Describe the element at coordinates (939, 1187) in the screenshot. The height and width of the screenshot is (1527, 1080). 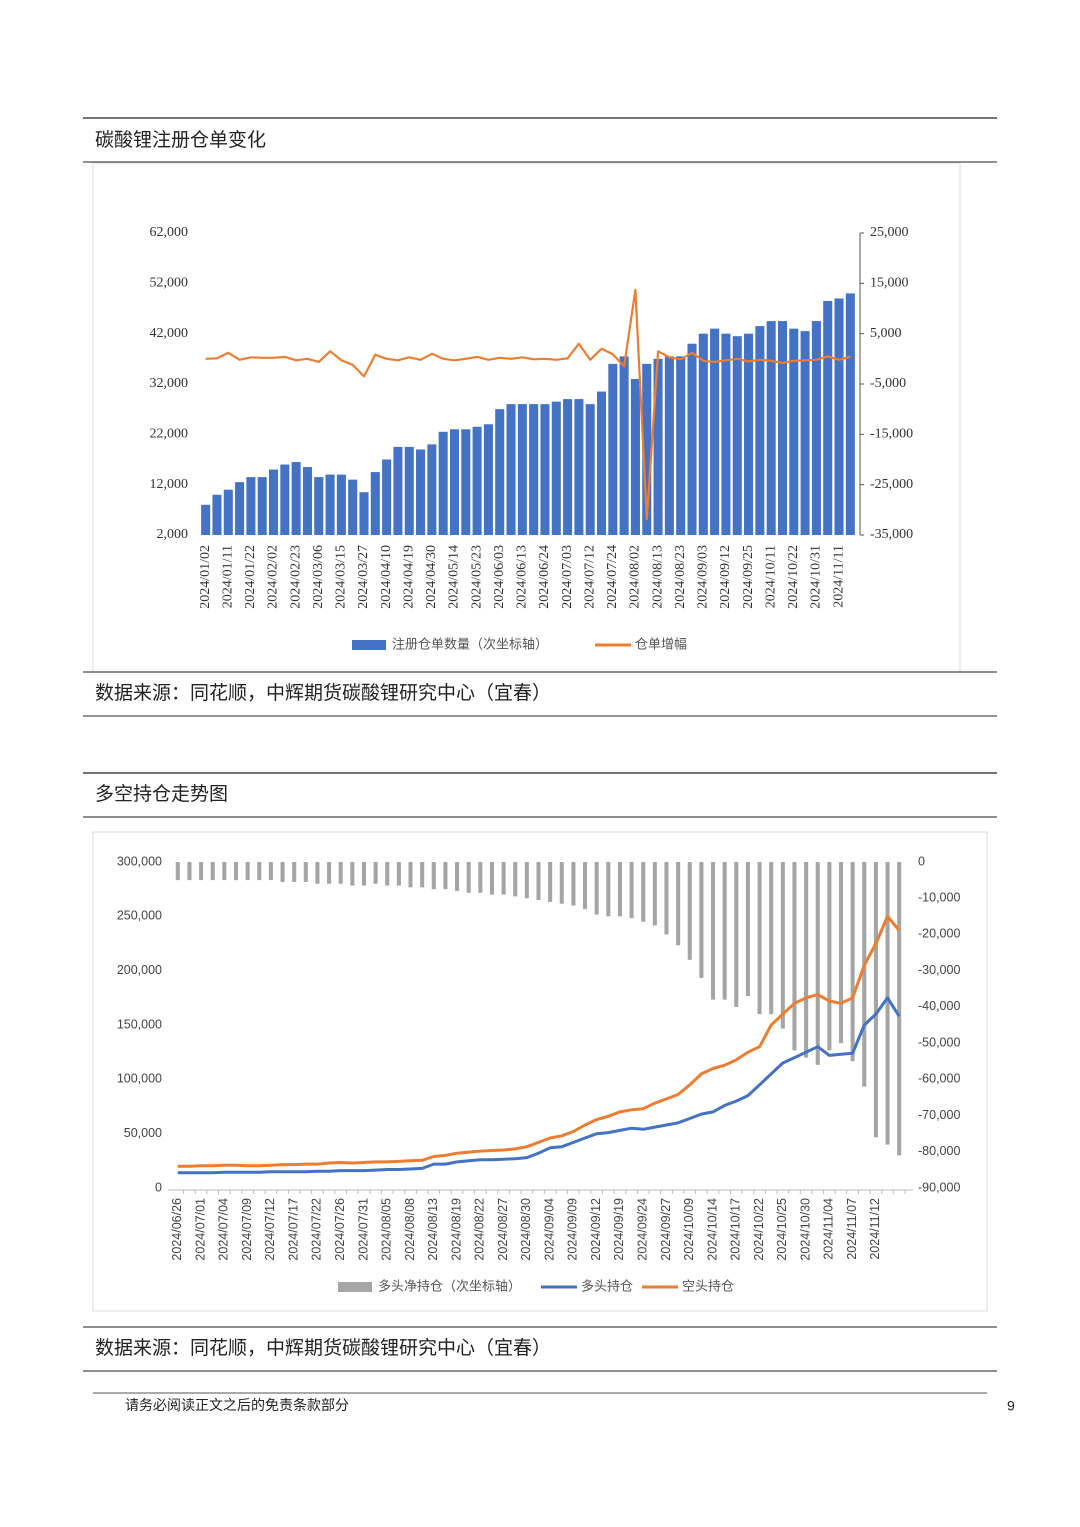
I see `y2-tick-label: -90,000` at that location.